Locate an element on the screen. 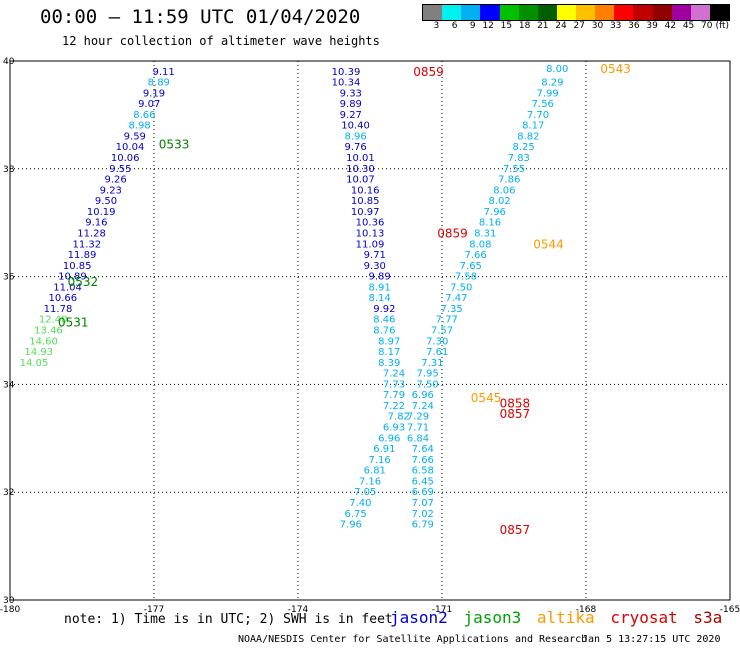  wave-height-value: 7.24 is located at coordinates (394, 374).